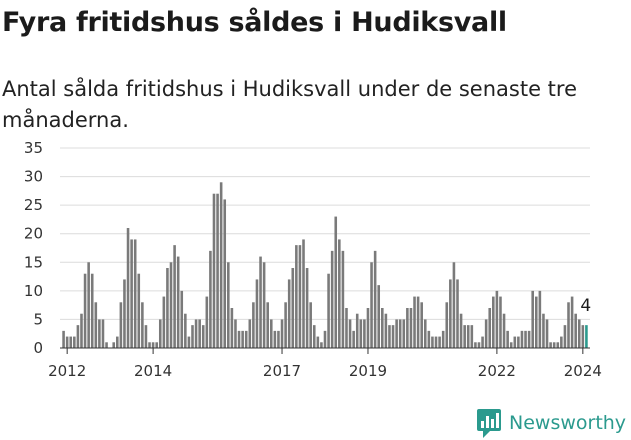 Image resolution: width=631 pixels, height=440 pixels. I want to click on x-tick-label: 2012, so click(67, 371).